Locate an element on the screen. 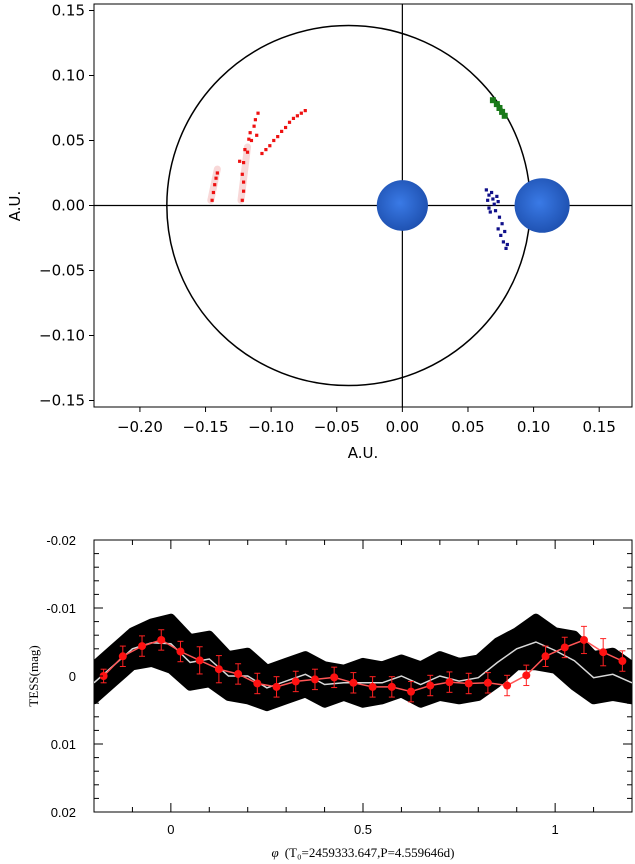 Image resolution: width=635 pixels, height=864 pixels. orbit-x-axis-label: A.U. is located at coordinates (363, 453).